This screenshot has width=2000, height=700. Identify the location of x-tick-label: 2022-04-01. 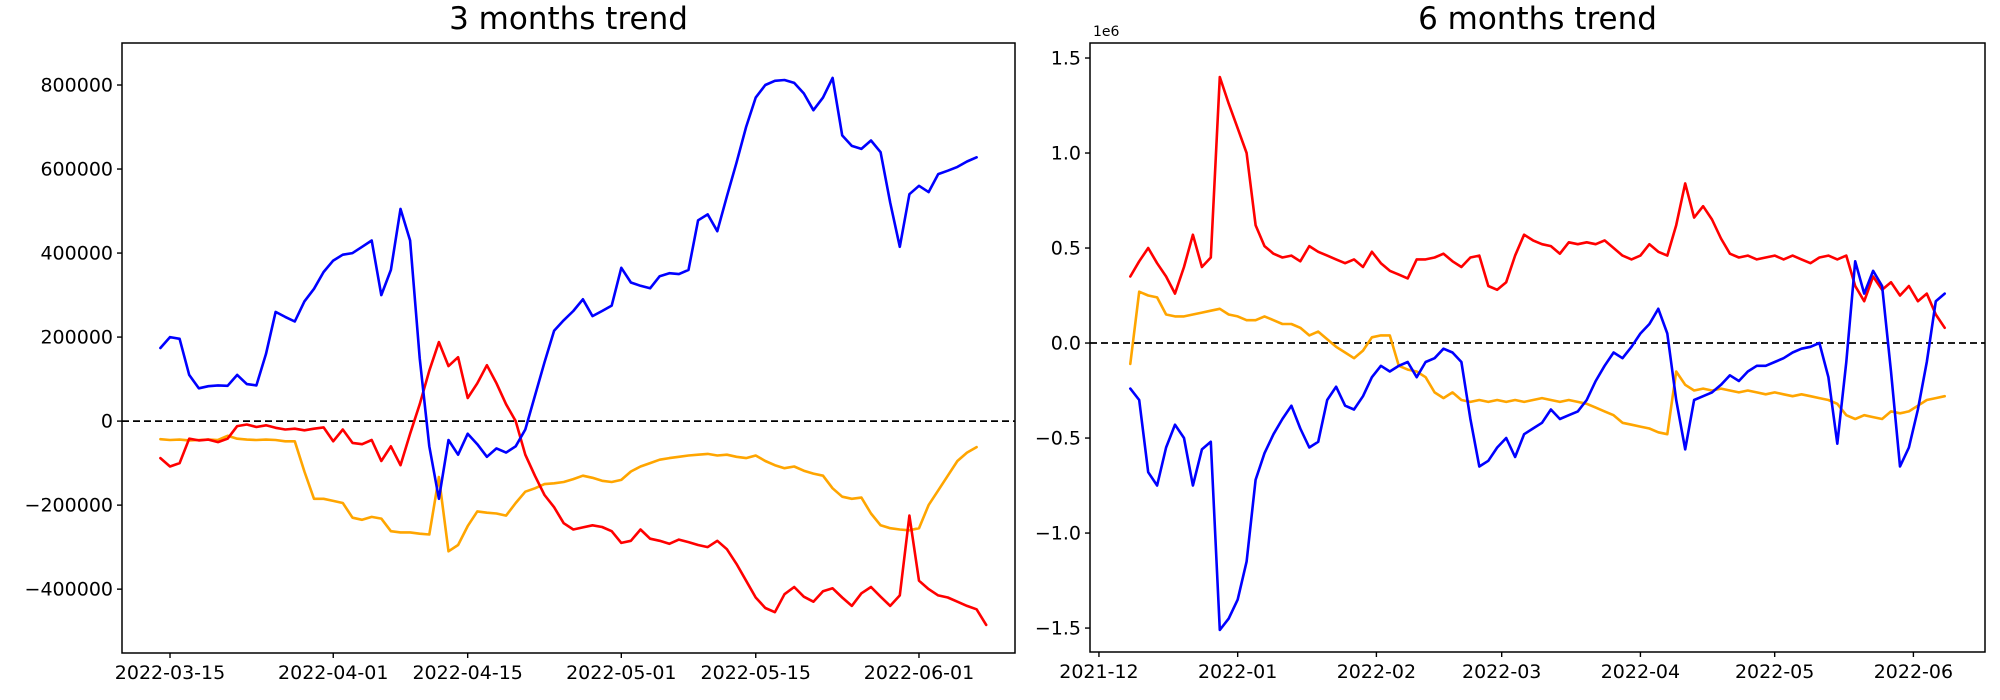
(333, 673).